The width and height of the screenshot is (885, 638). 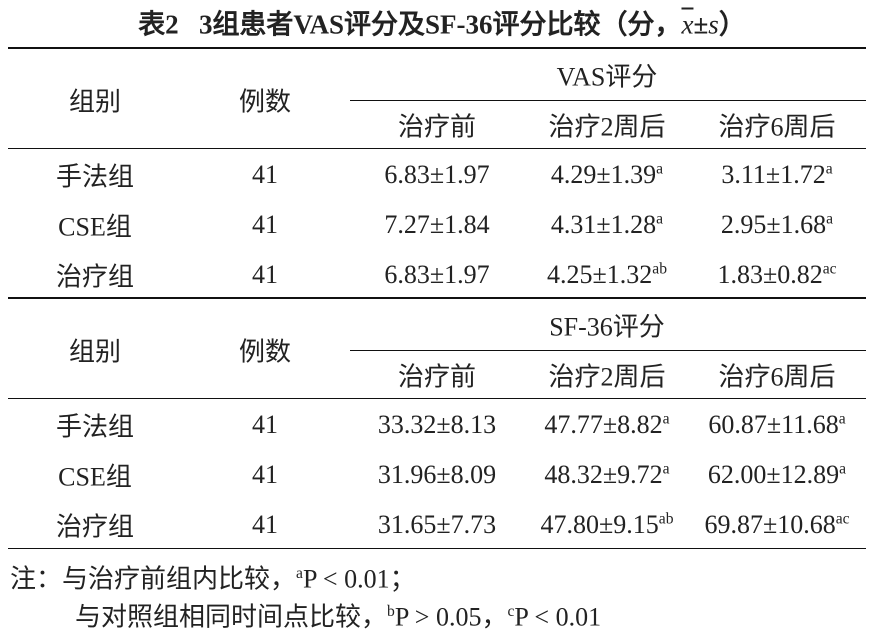 I want to click on value-cell: 47.80±9.15ab, so click(x=607, y=525).